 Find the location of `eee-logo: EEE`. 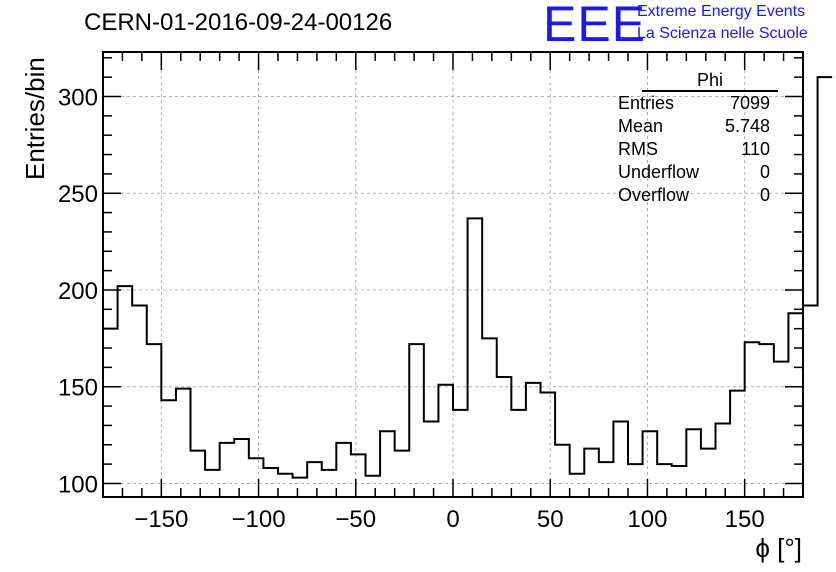

eee-logo: EEE is located at coordinates (595, 26).